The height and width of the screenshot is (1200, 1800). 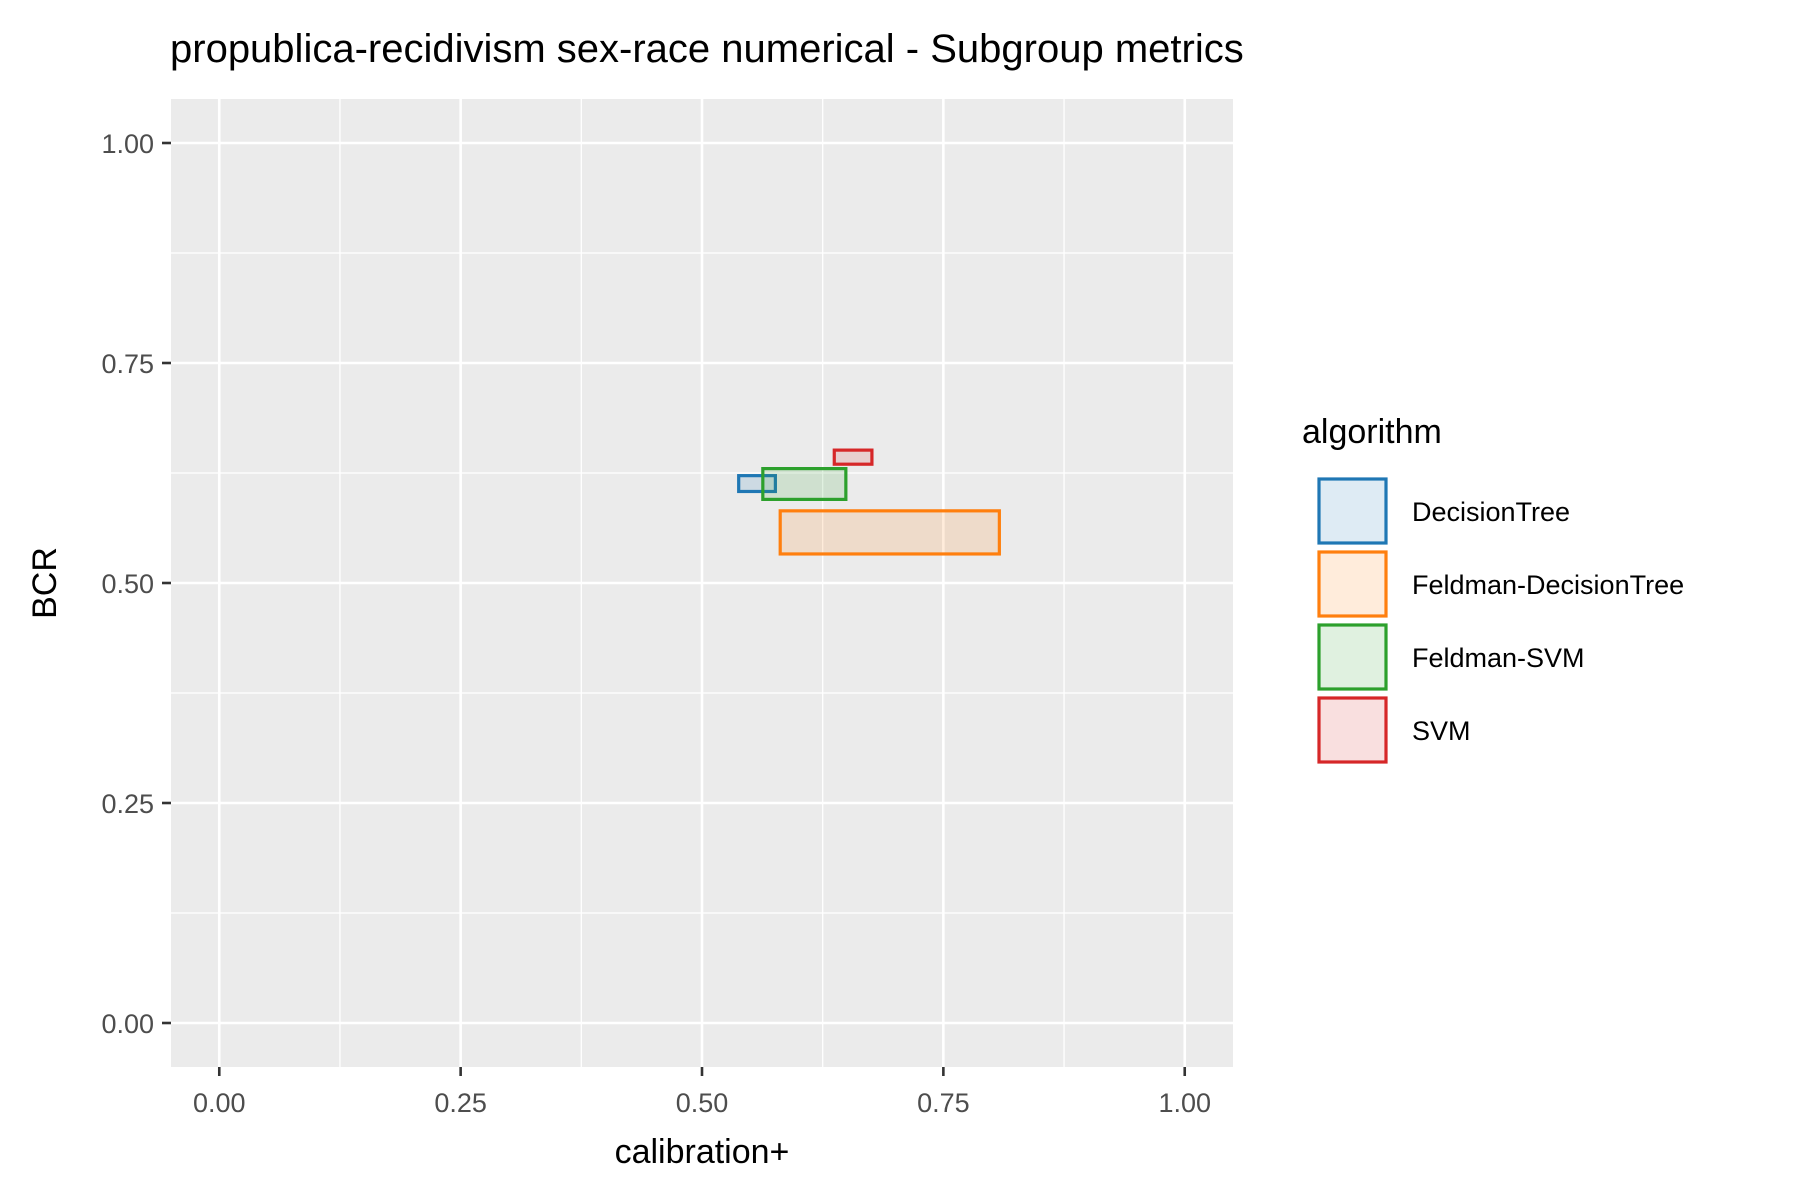 What do you see at coordinates (1184, 1103) in the screenshot?
I see `x-tick-label: 1.00` at bounding box center [1184, 1103].